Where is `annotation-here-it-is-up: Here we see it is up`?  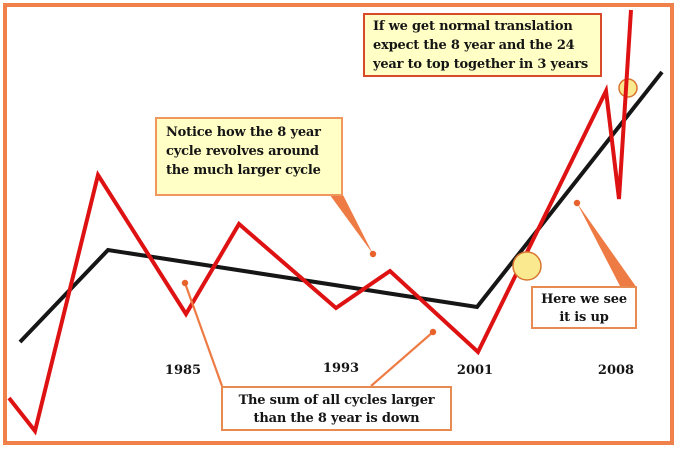 annotation-here-it-is-up: Here we see it is up is located at coordinates (584, 307).